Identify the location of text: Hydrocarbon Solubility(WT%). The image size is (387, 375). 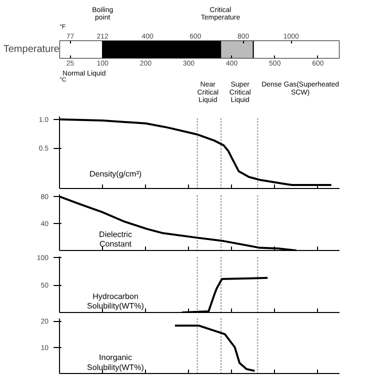
(115, 301).